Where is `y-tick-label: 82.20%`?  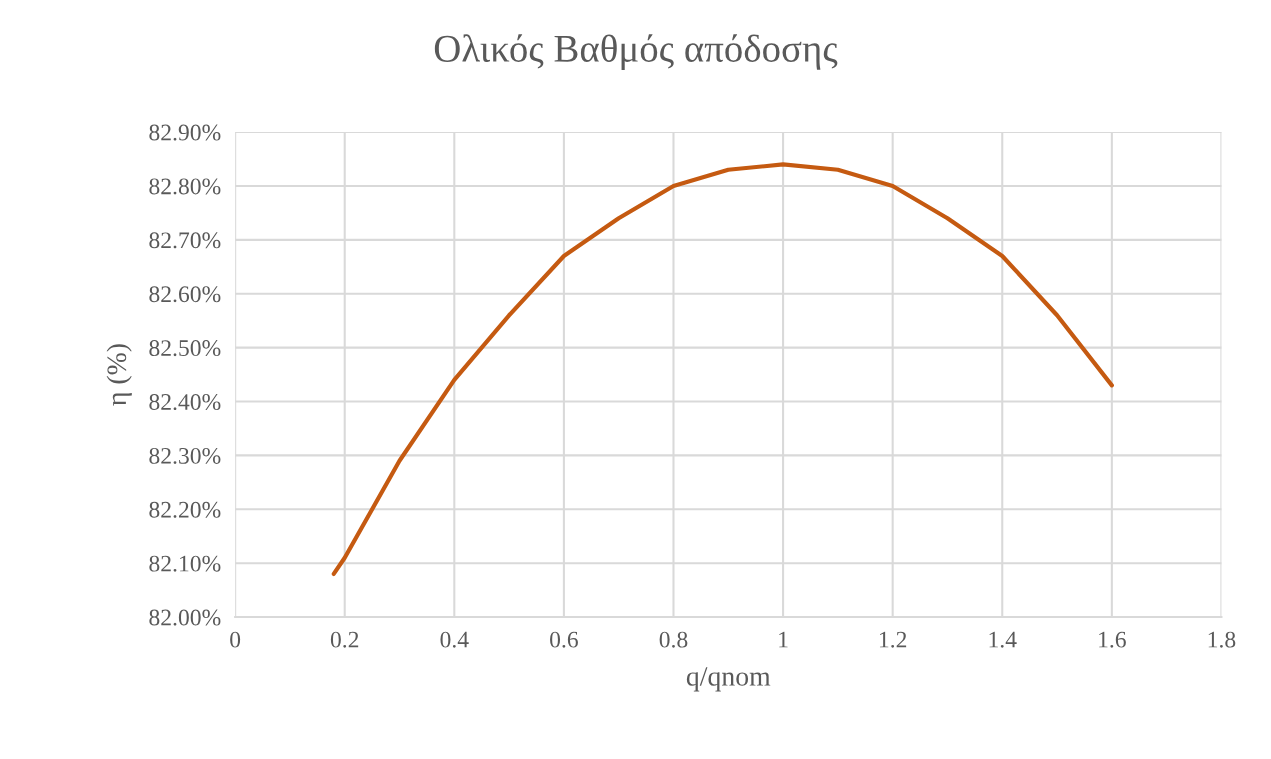 y-tick-label: 82.20% is located at coordinates (185, 509).